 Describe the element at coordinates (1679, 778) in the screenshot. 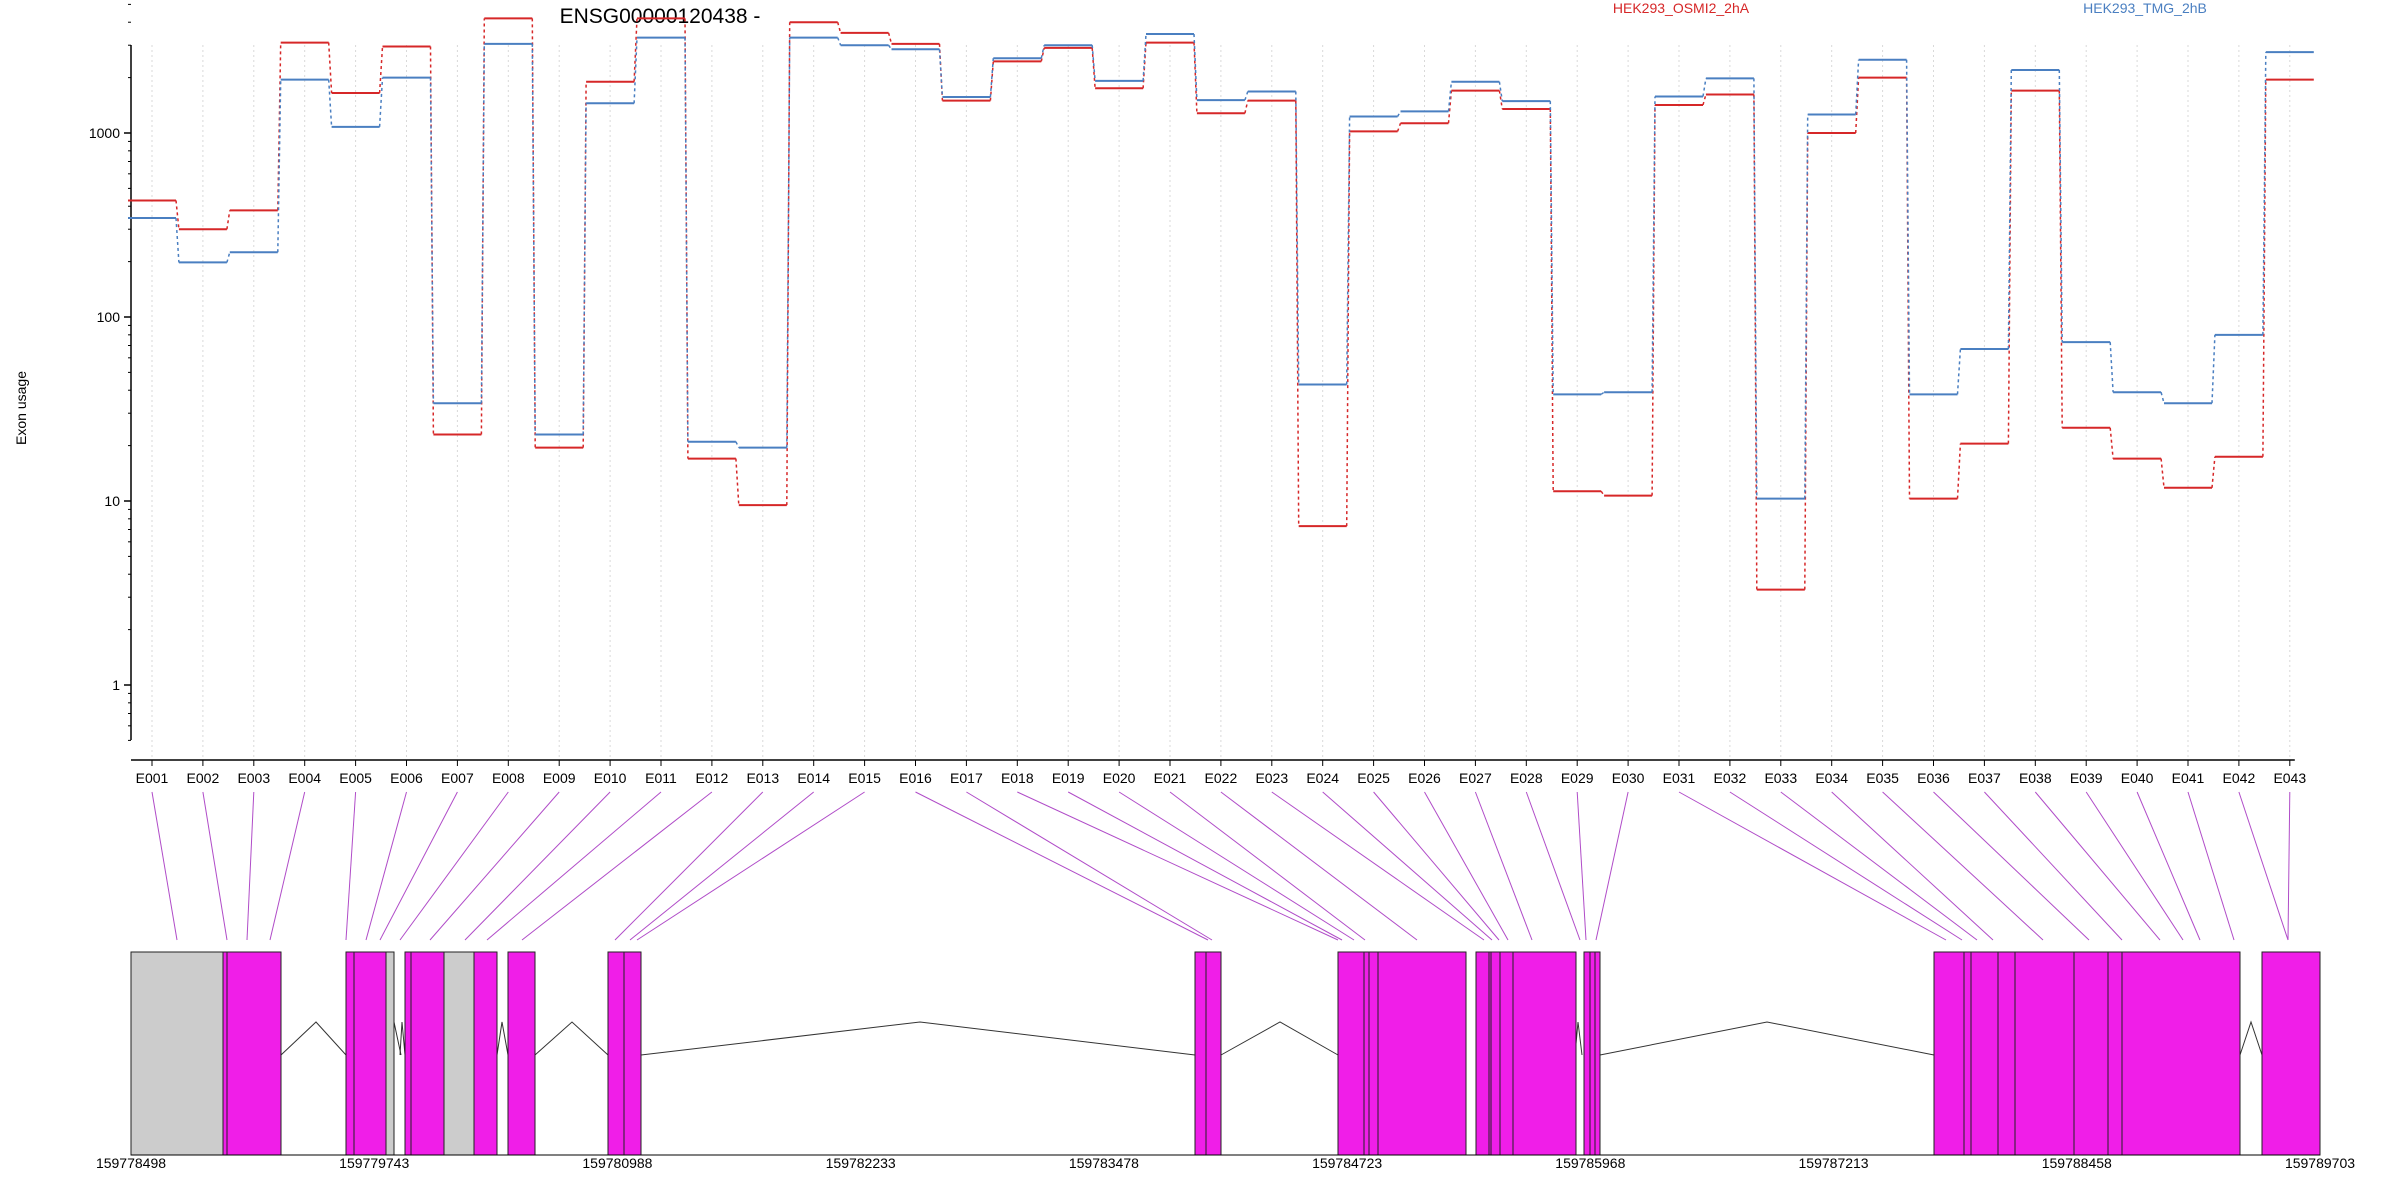

I see `x-tick-label: E031` at that location.